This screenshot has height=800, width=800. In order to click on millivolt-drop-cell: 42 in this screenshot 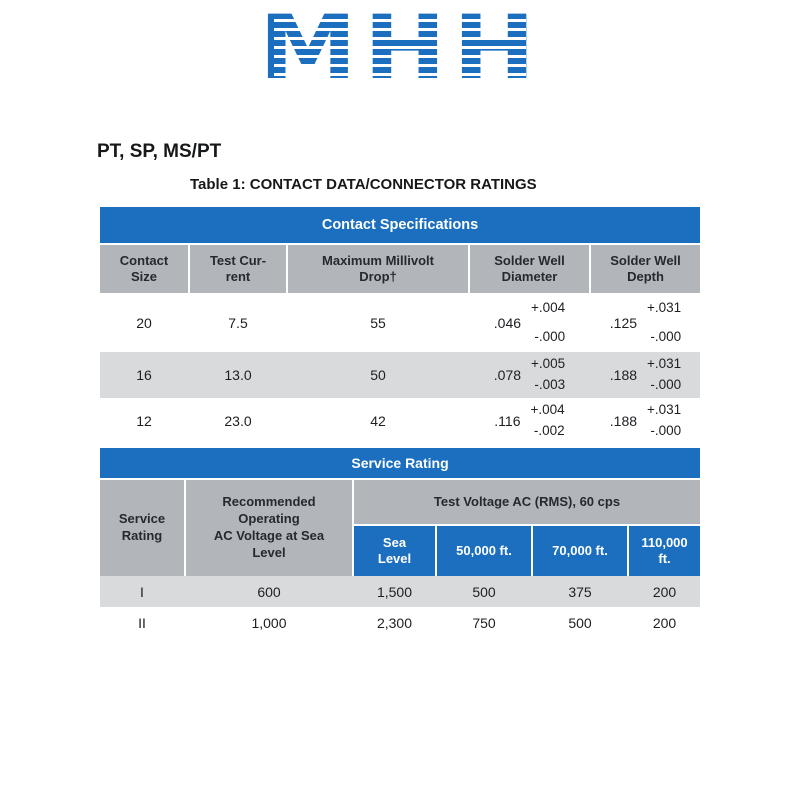, I will do `click(378, 421)`.